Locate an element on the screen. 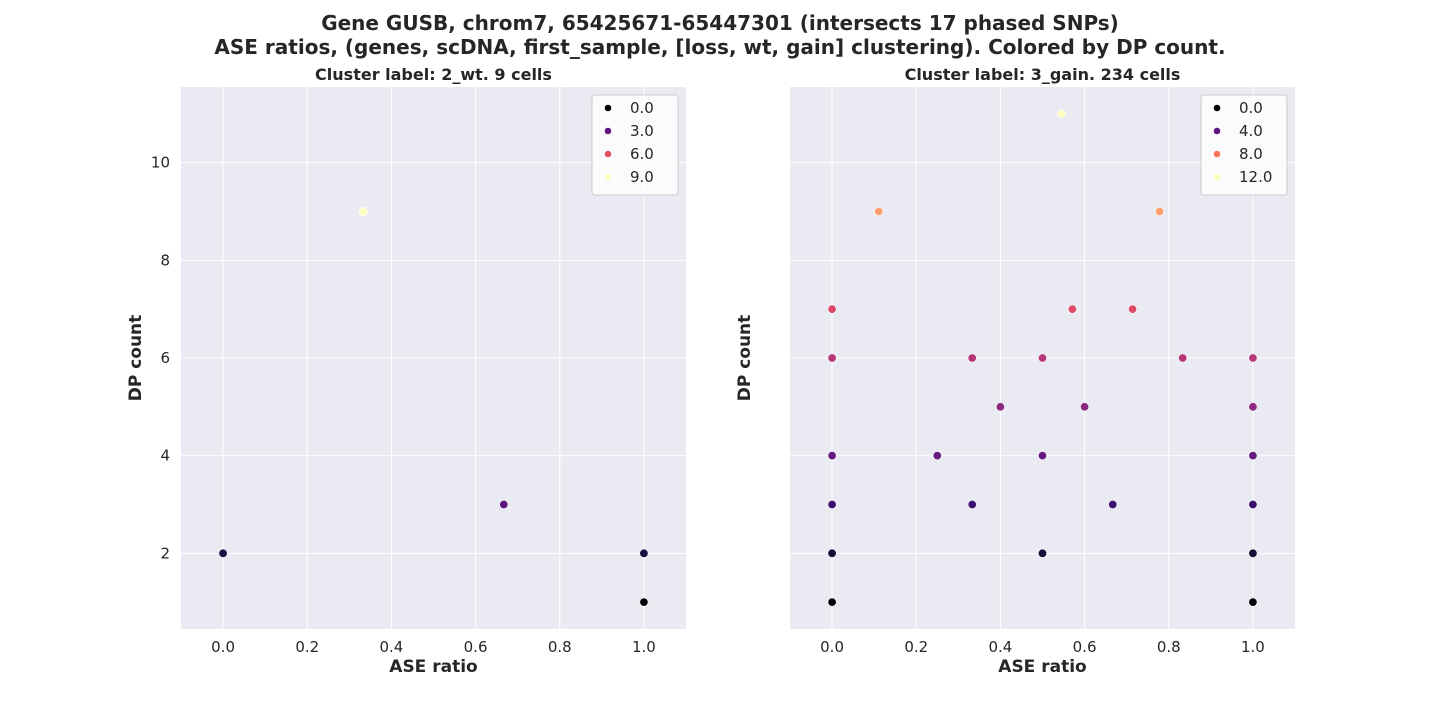 Image resolution: width=1440 pixels, height=720 pixels. legend-label: 4.0 is located at coordinates (1251, 131).